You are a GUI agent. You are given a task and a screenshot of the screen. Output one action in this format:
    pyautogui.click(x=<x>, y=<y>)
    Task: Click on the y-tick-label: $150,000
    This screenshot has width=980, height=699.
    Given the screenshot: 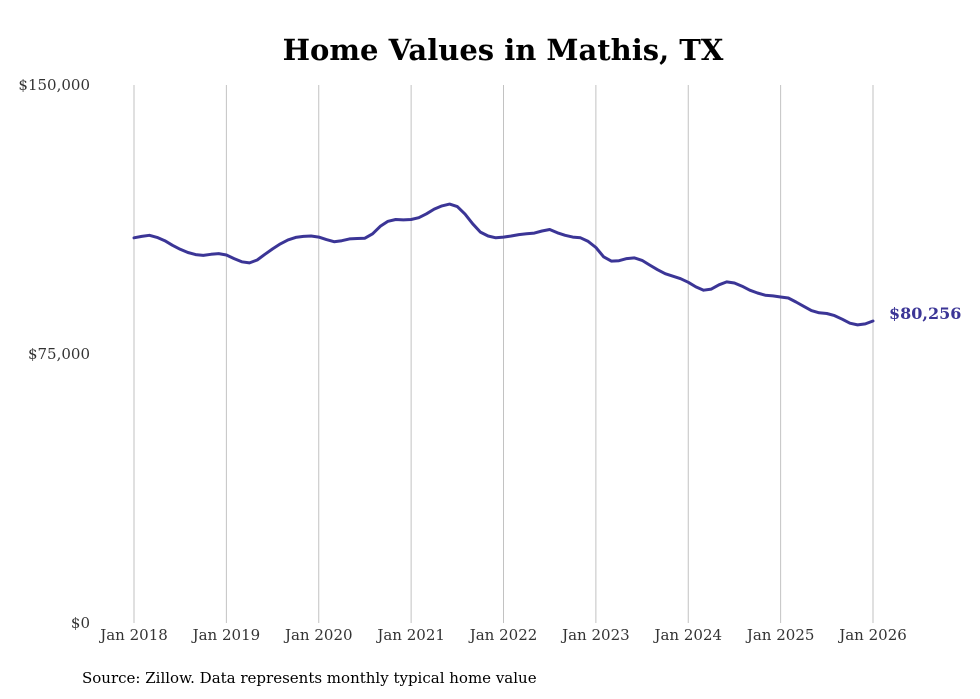 What is the action you would take?
    pyautogui.click(x=54, y=85)
    